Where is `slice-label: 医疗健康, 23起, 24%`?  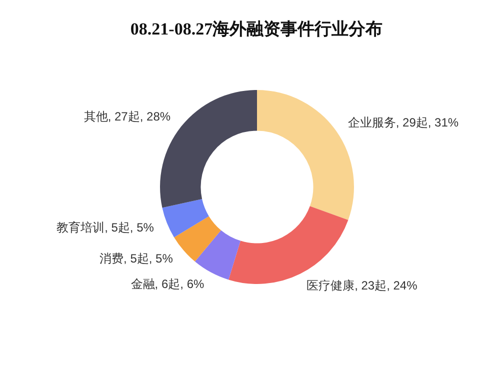
slice-label: 医疗健康, 23起, 24% is located at coordinates (362, 285).